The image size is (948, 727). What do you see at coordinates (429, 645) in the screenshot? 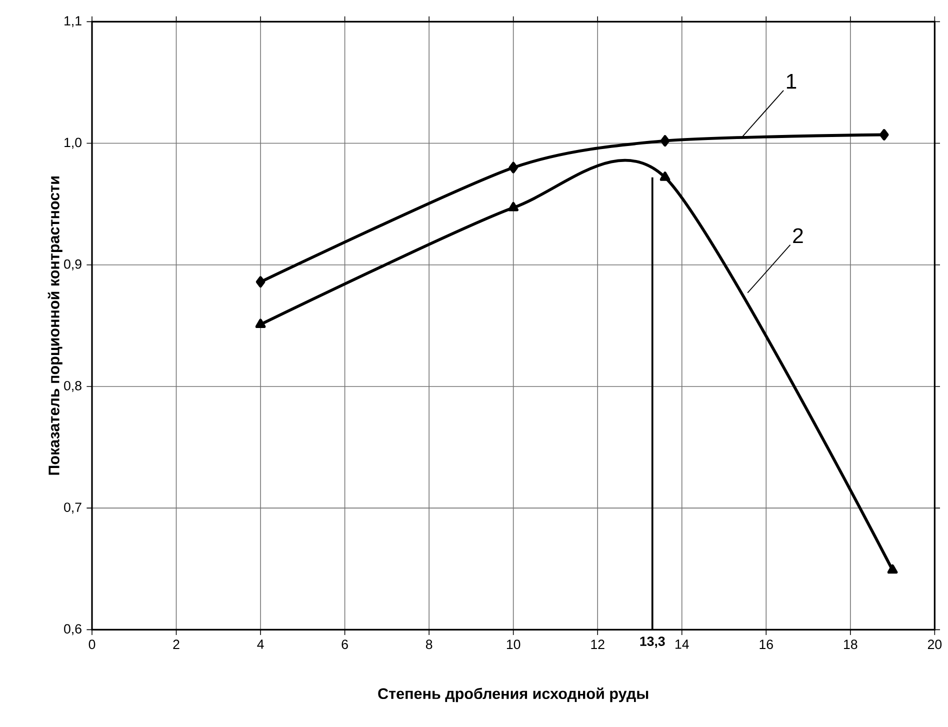
I see `x-tick-label: 8` at bounding box center [429, 645].